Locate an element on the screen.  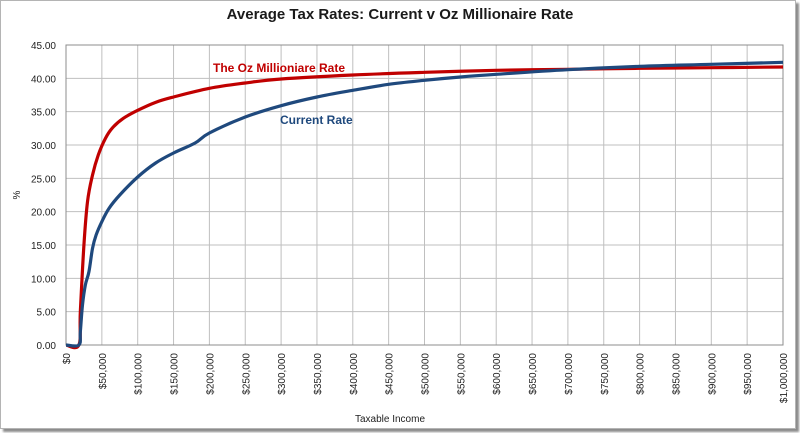
x-tick-label: $50,000 is located at coordinates (103, 371).